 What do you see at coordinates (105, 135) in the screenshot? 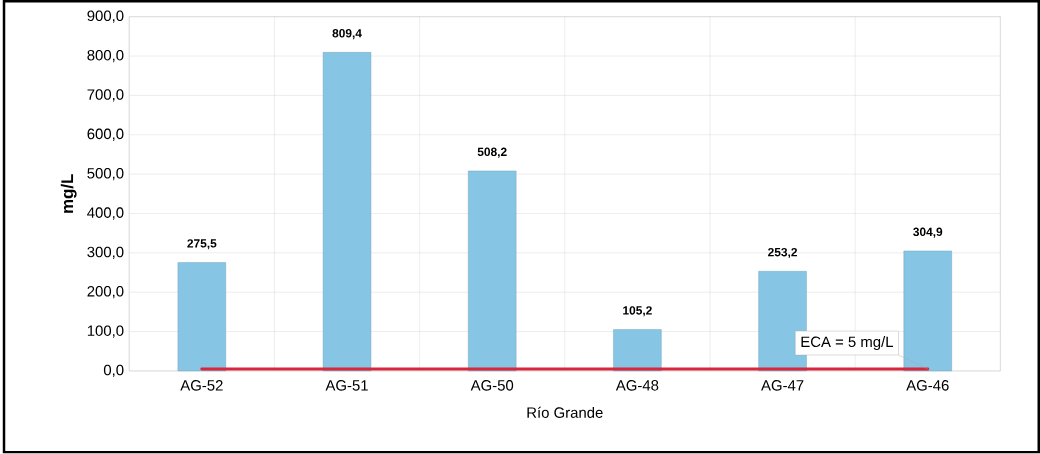
I see `y-tick-label: 600,0` at bounding box center [105, 135].